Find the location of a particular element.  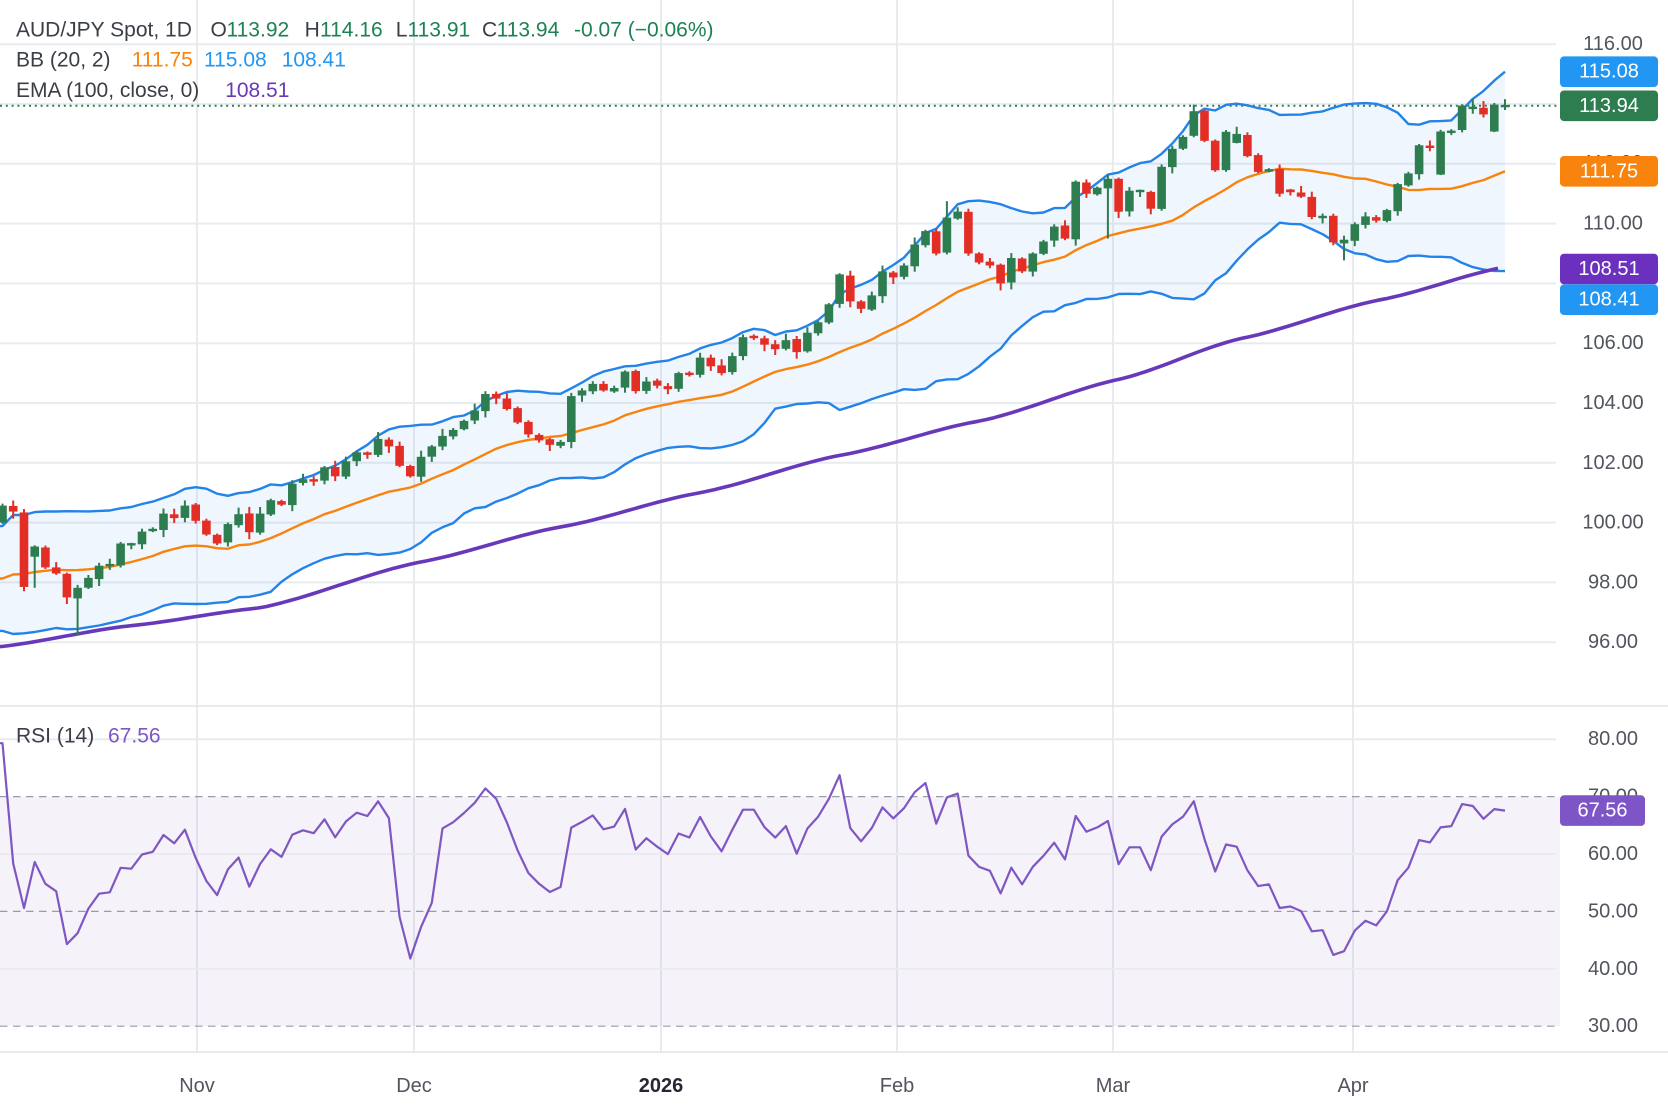

svg-text: L is located at coordinates (402, 30).